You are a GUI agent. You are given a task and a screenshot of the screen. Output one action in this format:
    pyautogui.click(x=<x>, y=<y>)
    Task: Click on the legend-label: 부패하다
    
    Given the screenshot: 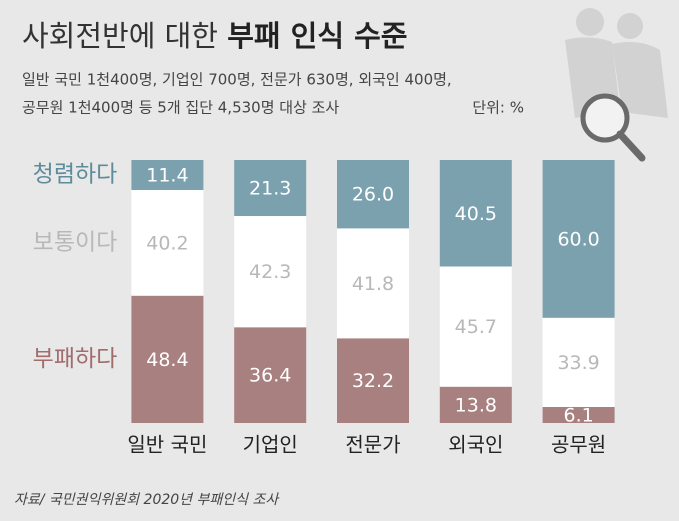 What is the action you would take?
    pyautogui.click(x=75, y=359)
    